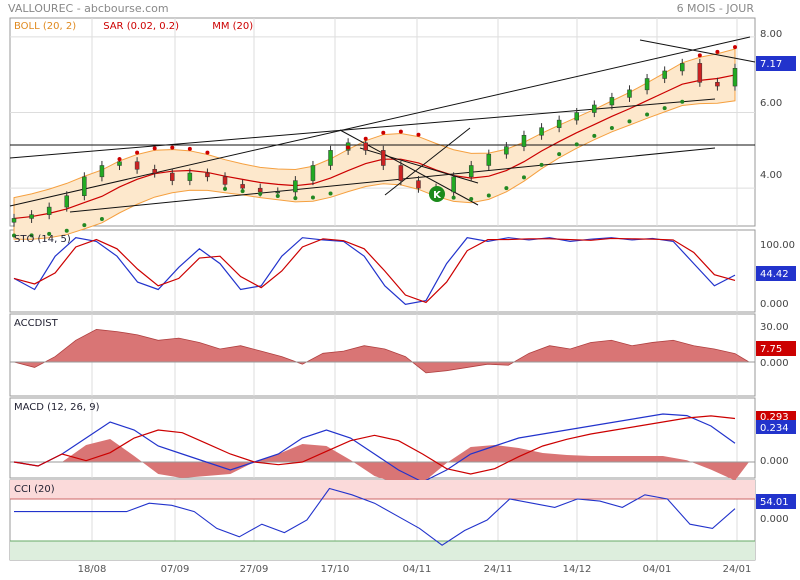  I want to click on macd-signal-value: 0.293, so click(774, 417).